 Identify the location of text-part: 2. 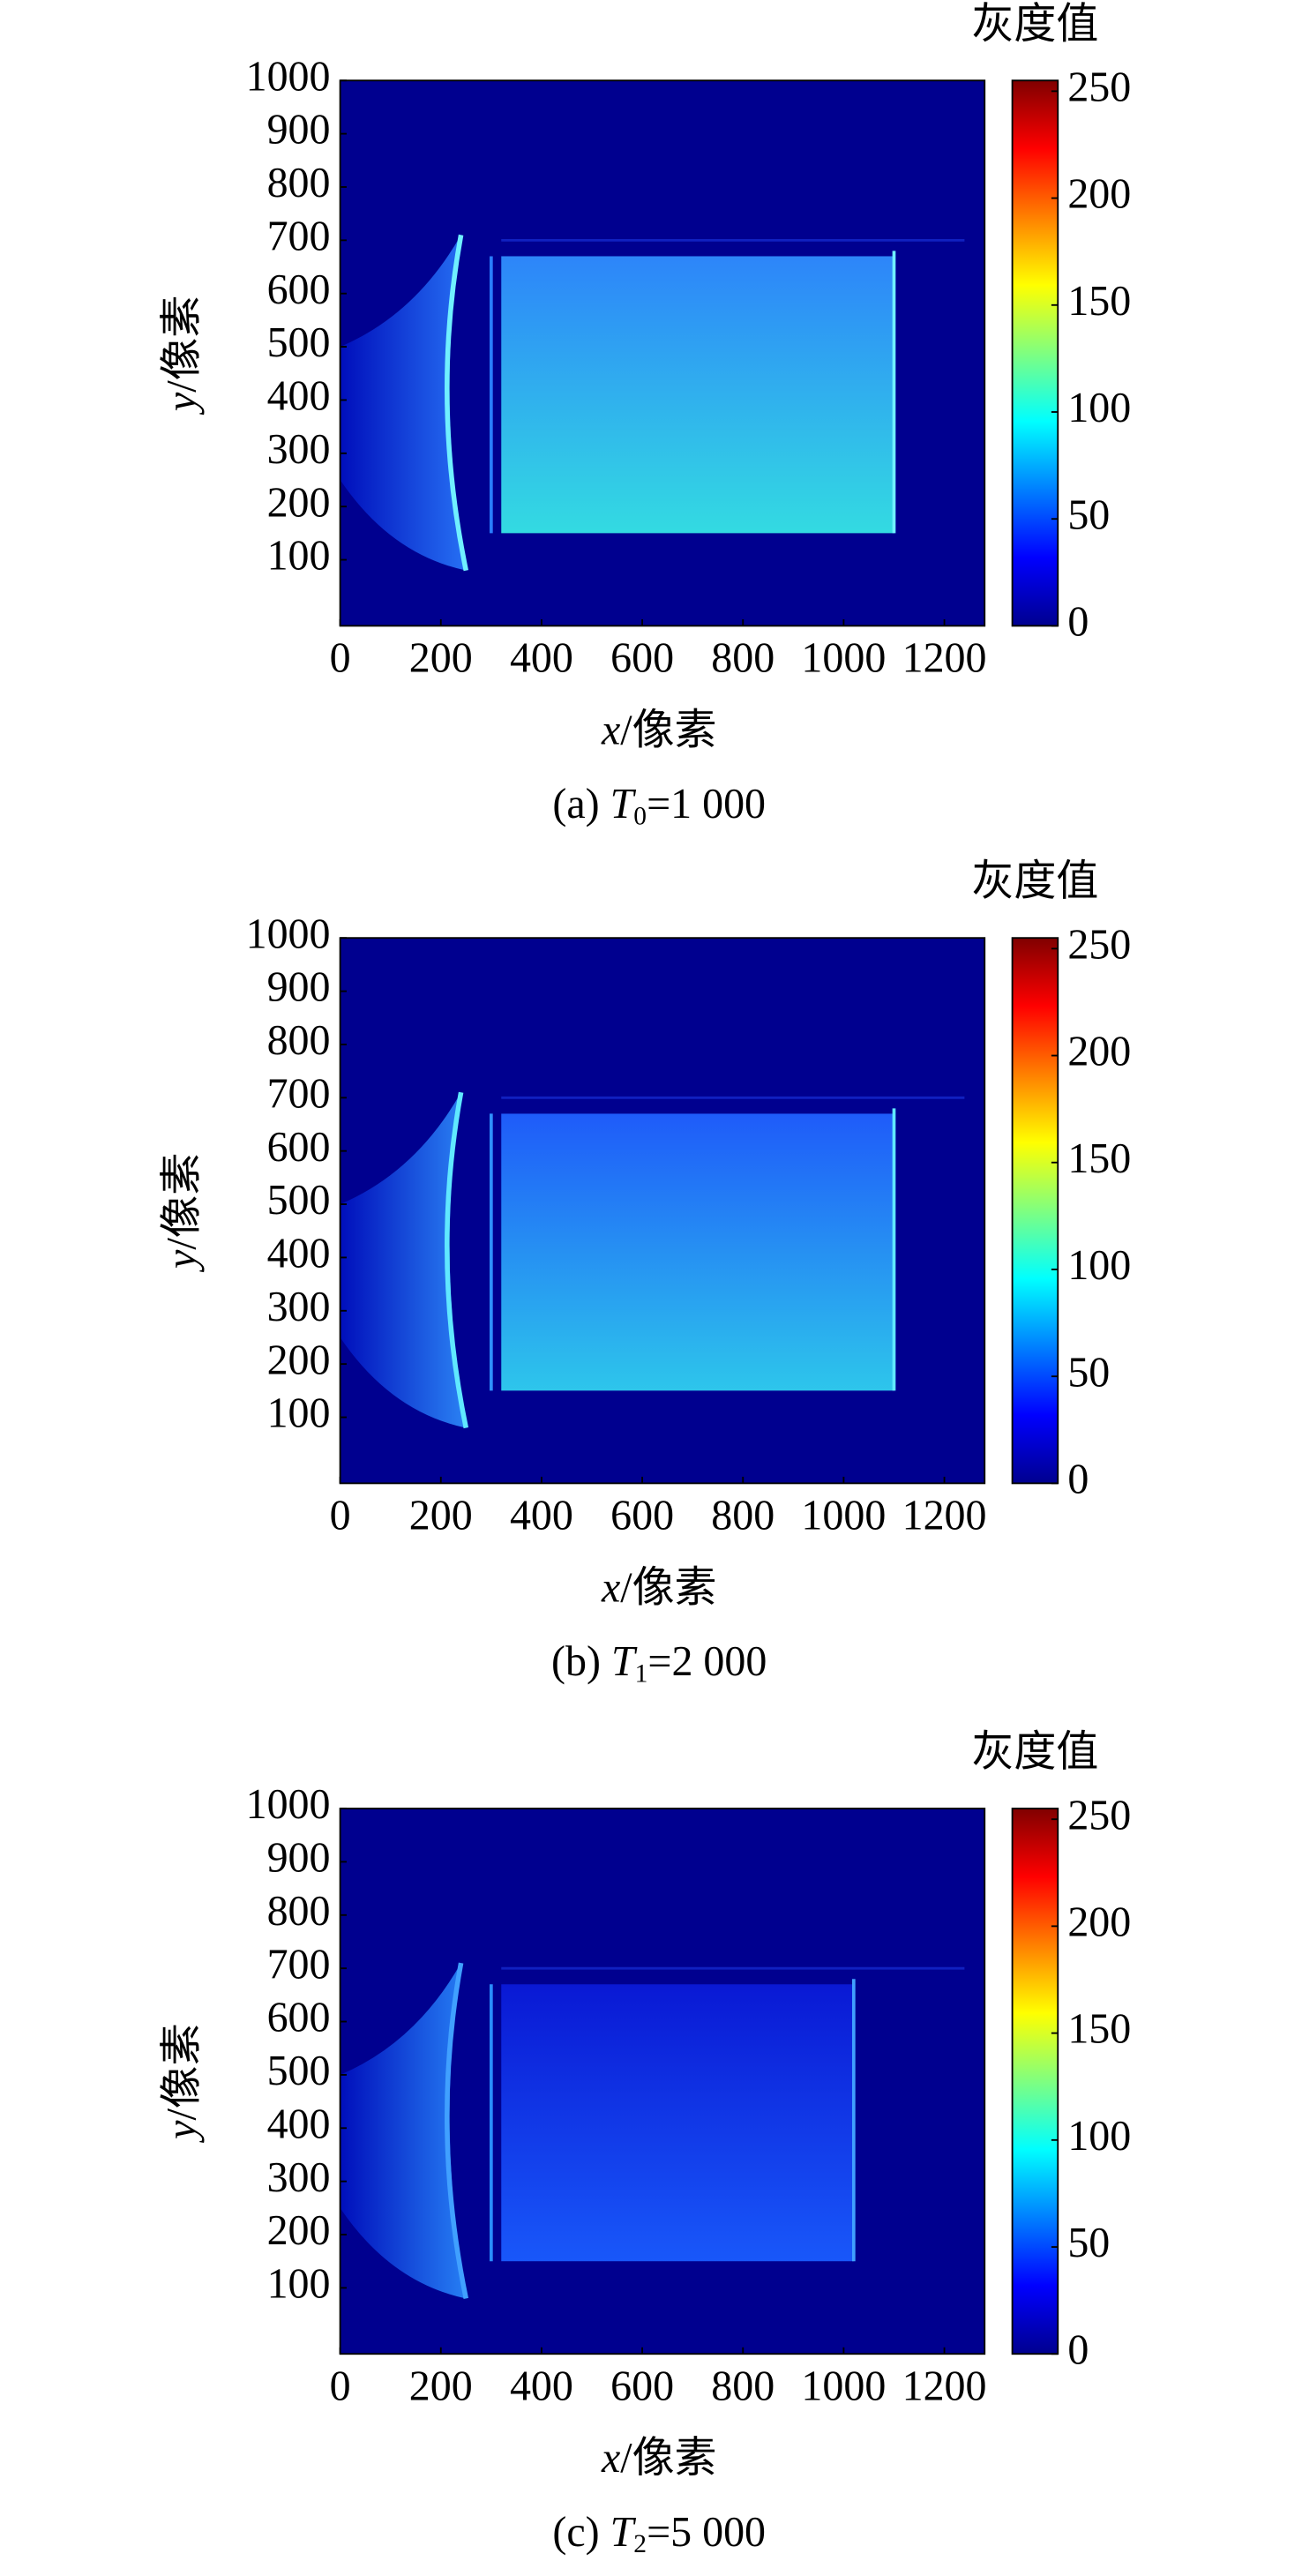
(640, 2544).